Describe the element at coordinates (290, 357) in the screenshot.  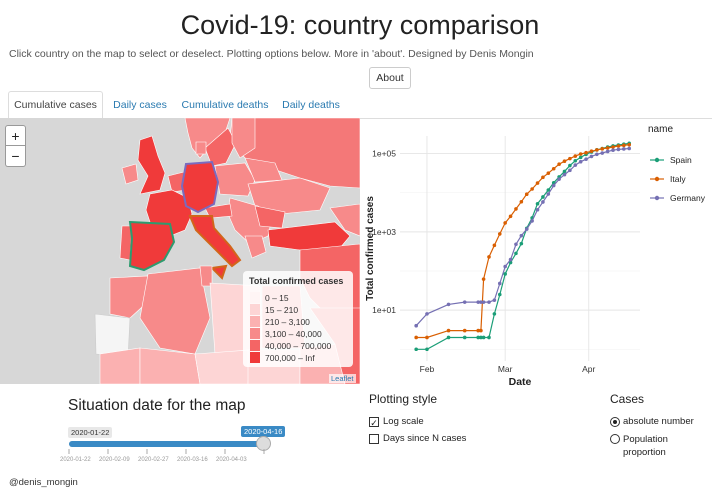
I see `legend-label: 700,000 – Inf` at that location.